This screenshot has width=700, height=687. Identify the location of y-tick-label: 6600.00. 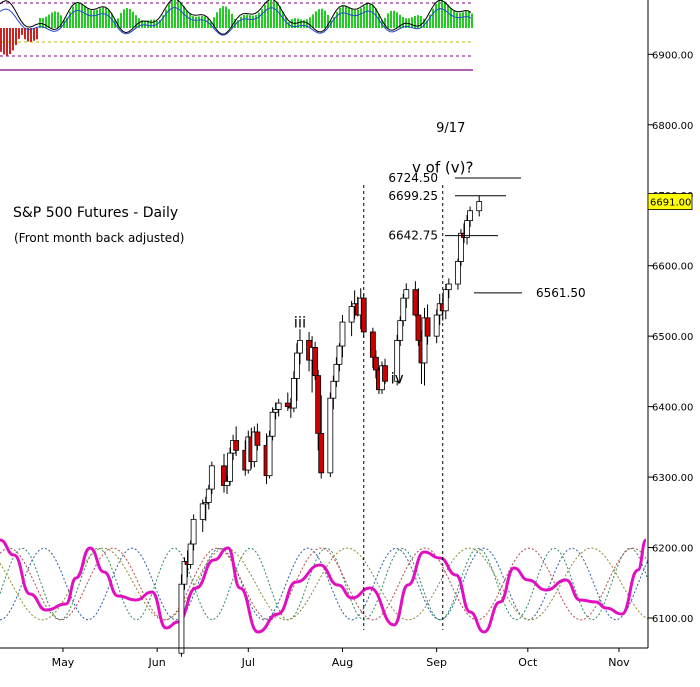
(672, 267).